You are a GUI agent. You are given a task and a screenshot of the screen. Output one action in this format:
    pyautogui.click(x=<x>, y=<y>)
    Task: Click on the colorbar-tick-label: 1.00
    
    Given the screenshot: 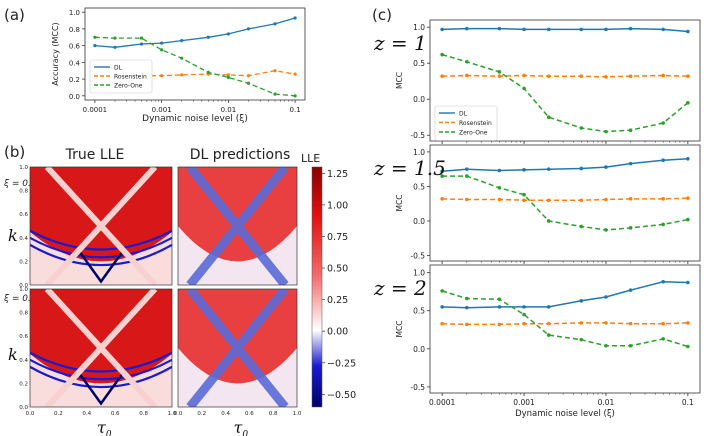 What is the action you would take?
    pyautogui.click(x=337, y=205)
    